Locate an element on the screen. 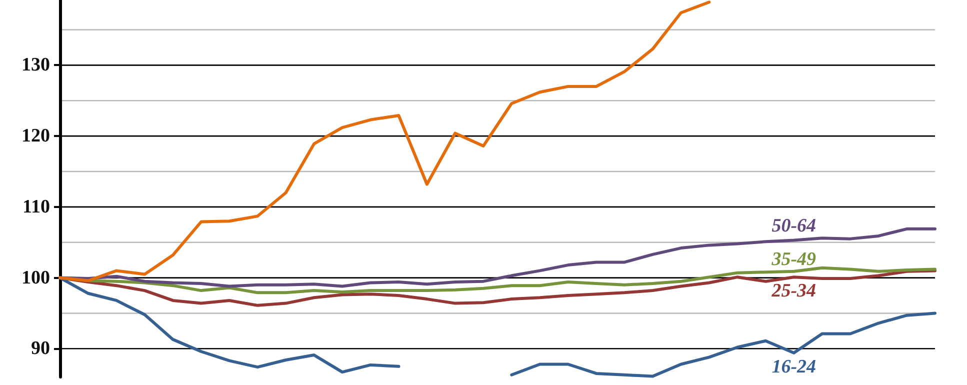  y-tick-label: 100 is located at coordinates (36, 277).